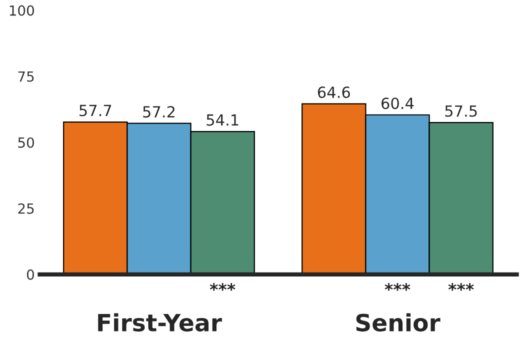 This screenshot has width=530, height=343. What do you see at coordinates (30, 274) in the screenshot?
I see `y-tick-label: 0` at bounding box center [30, 274].